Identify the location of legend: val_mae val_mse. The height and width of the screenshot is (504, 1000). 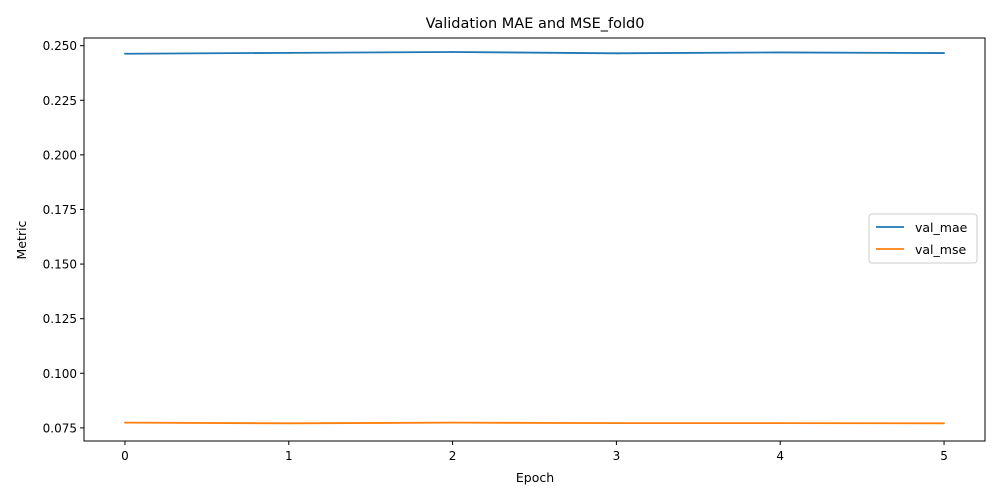
(923, 238).